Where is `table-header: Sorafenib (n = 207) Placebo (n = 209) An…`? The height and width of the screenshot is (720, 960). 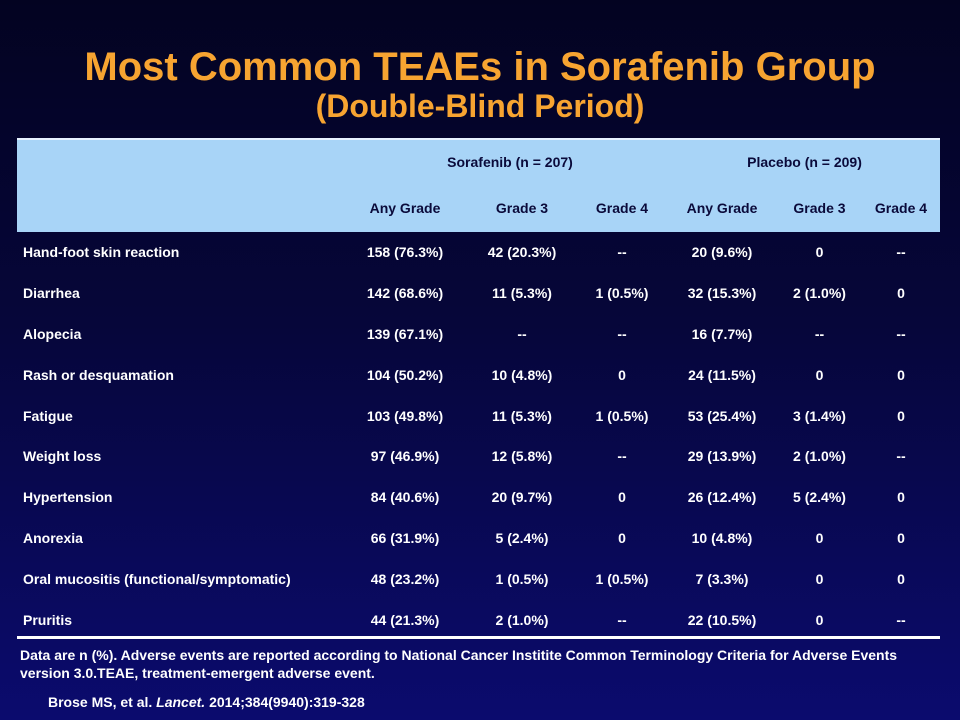
table-header: Sorafenib (n = 207) Placebo (n = 209) An… is located at coordinates (478, 185).